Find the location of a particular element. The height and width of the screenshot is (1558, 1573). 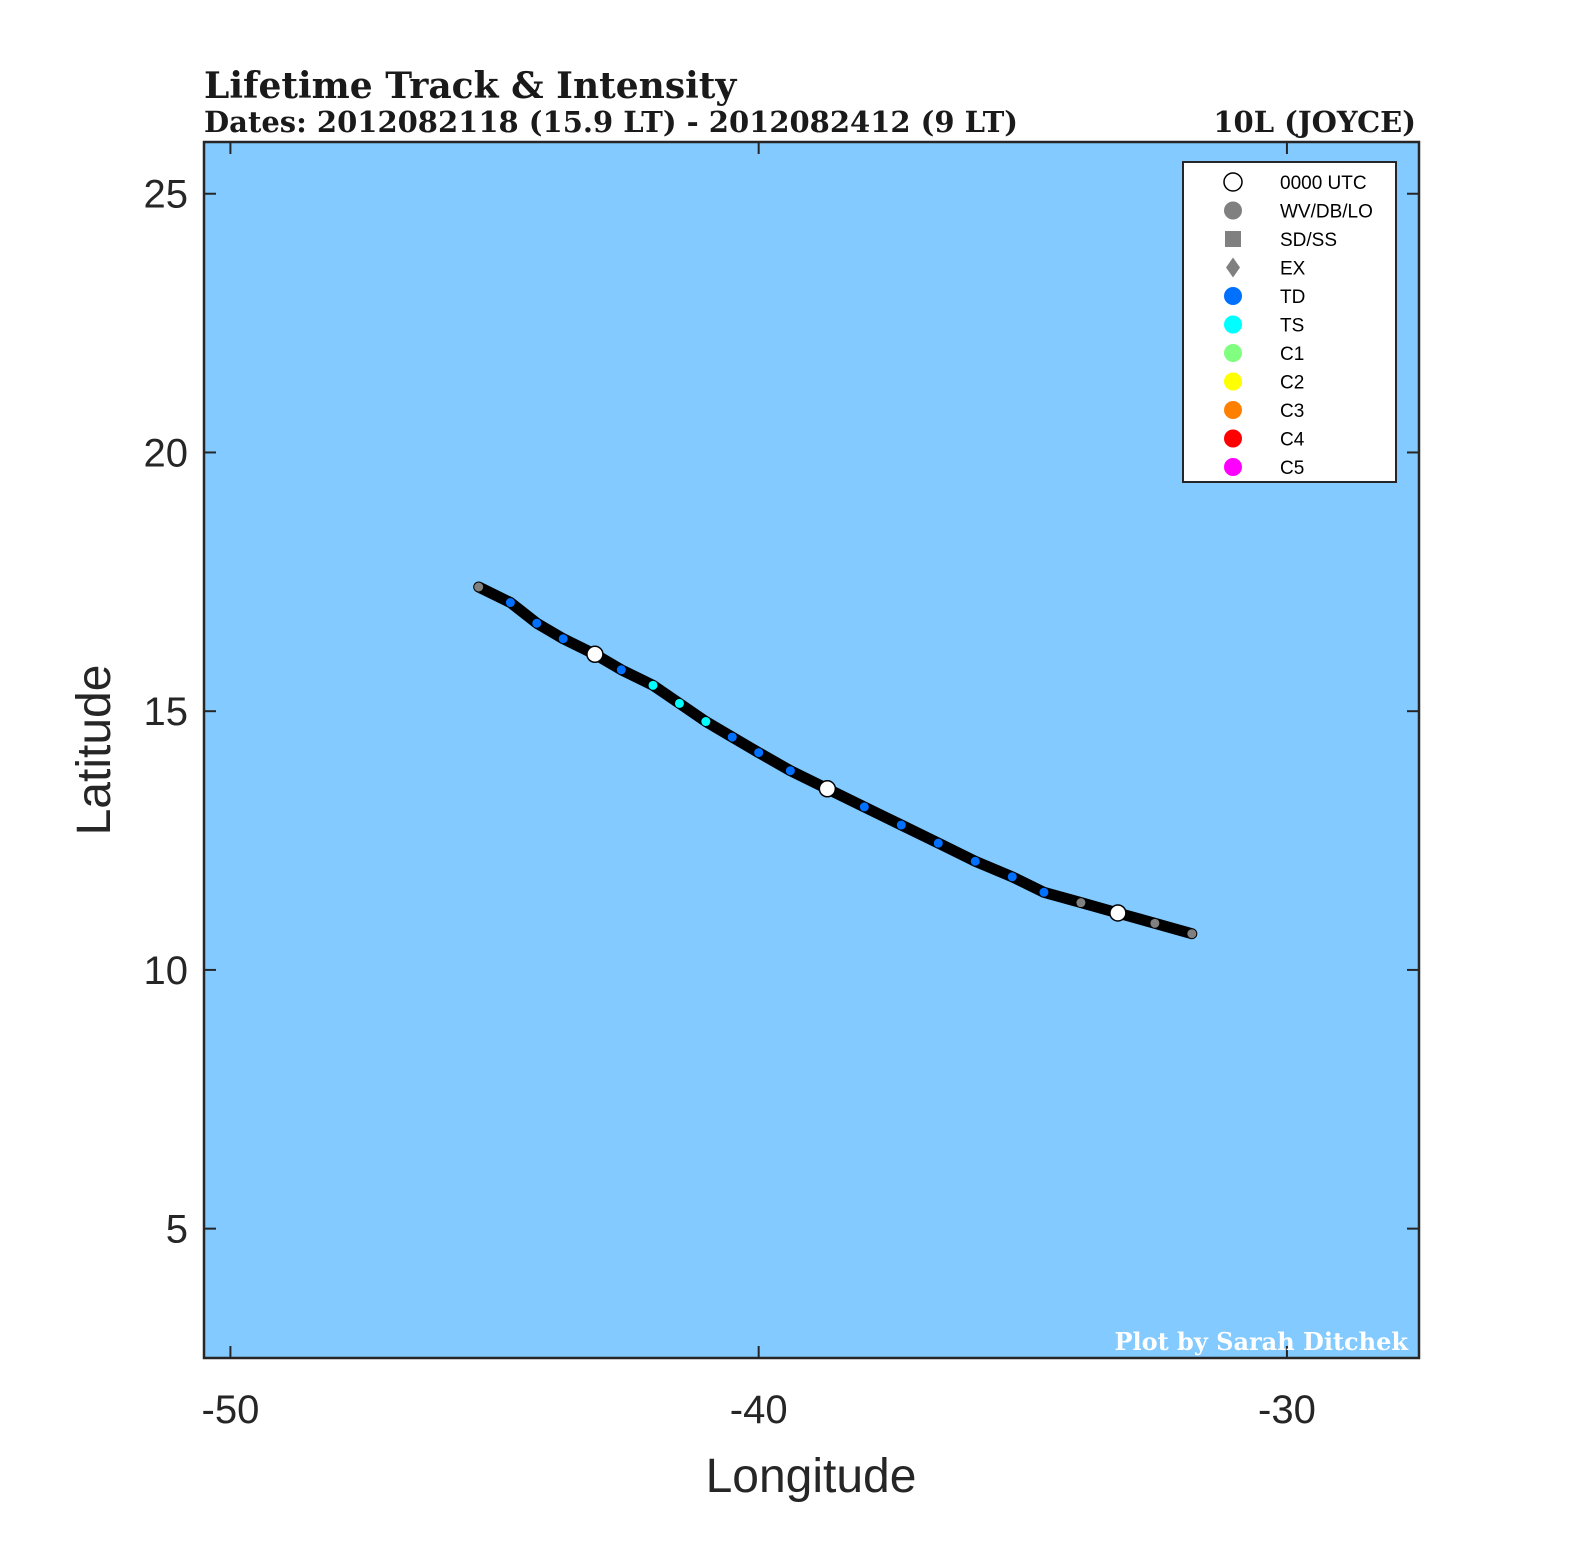

storm-label: 10L (JOYCE) is located at coordinates (1314, 122).